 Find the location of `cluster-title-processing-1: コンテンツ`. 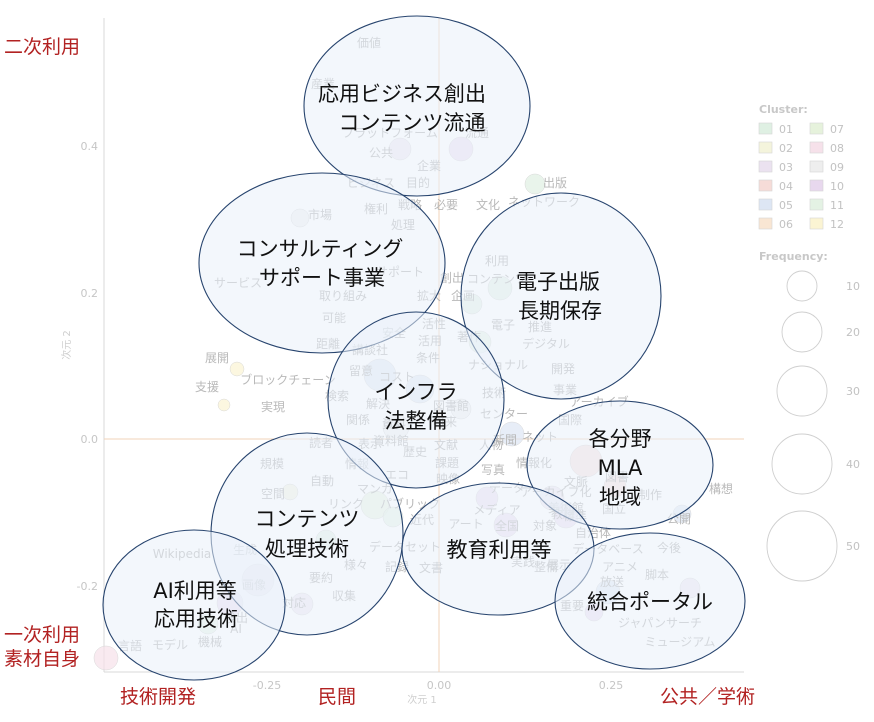

cluster-title-processing-1: コンテンツ is located at coordinates (307, 519).